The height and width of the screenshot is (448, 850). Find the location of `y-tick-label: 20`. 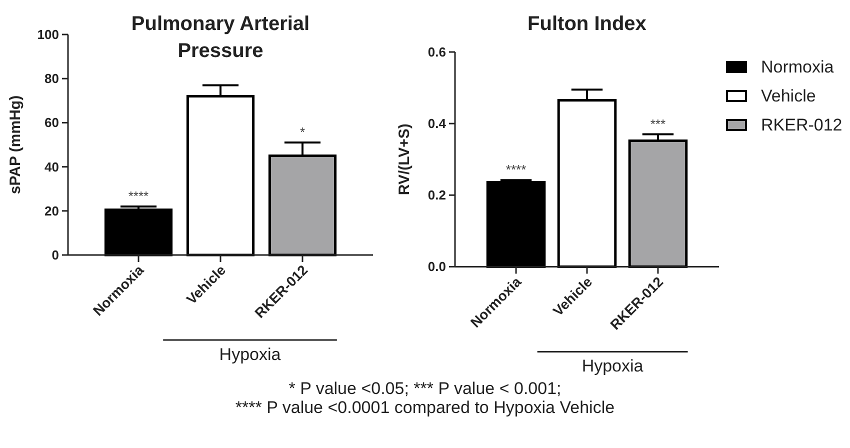

y-tick-label: 20 is located at coordinates (51, 210).